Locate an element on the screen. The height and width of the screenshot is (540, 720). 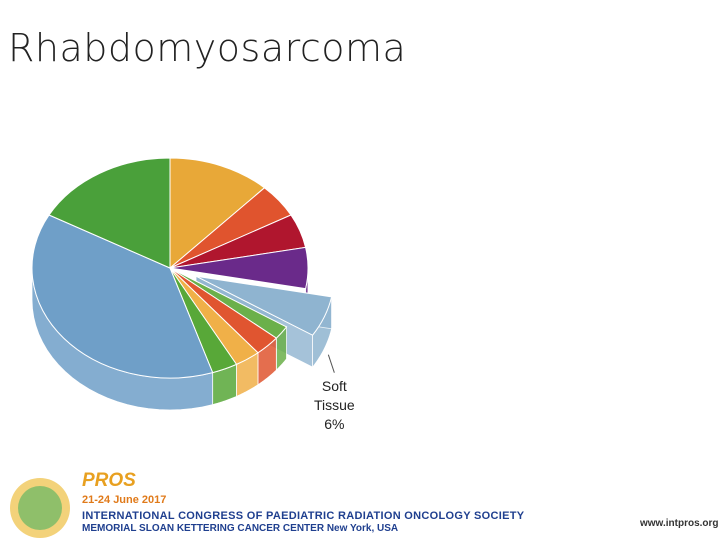
slide-title: Rhabdomyosarcoma is located at coordinates (207, 48).